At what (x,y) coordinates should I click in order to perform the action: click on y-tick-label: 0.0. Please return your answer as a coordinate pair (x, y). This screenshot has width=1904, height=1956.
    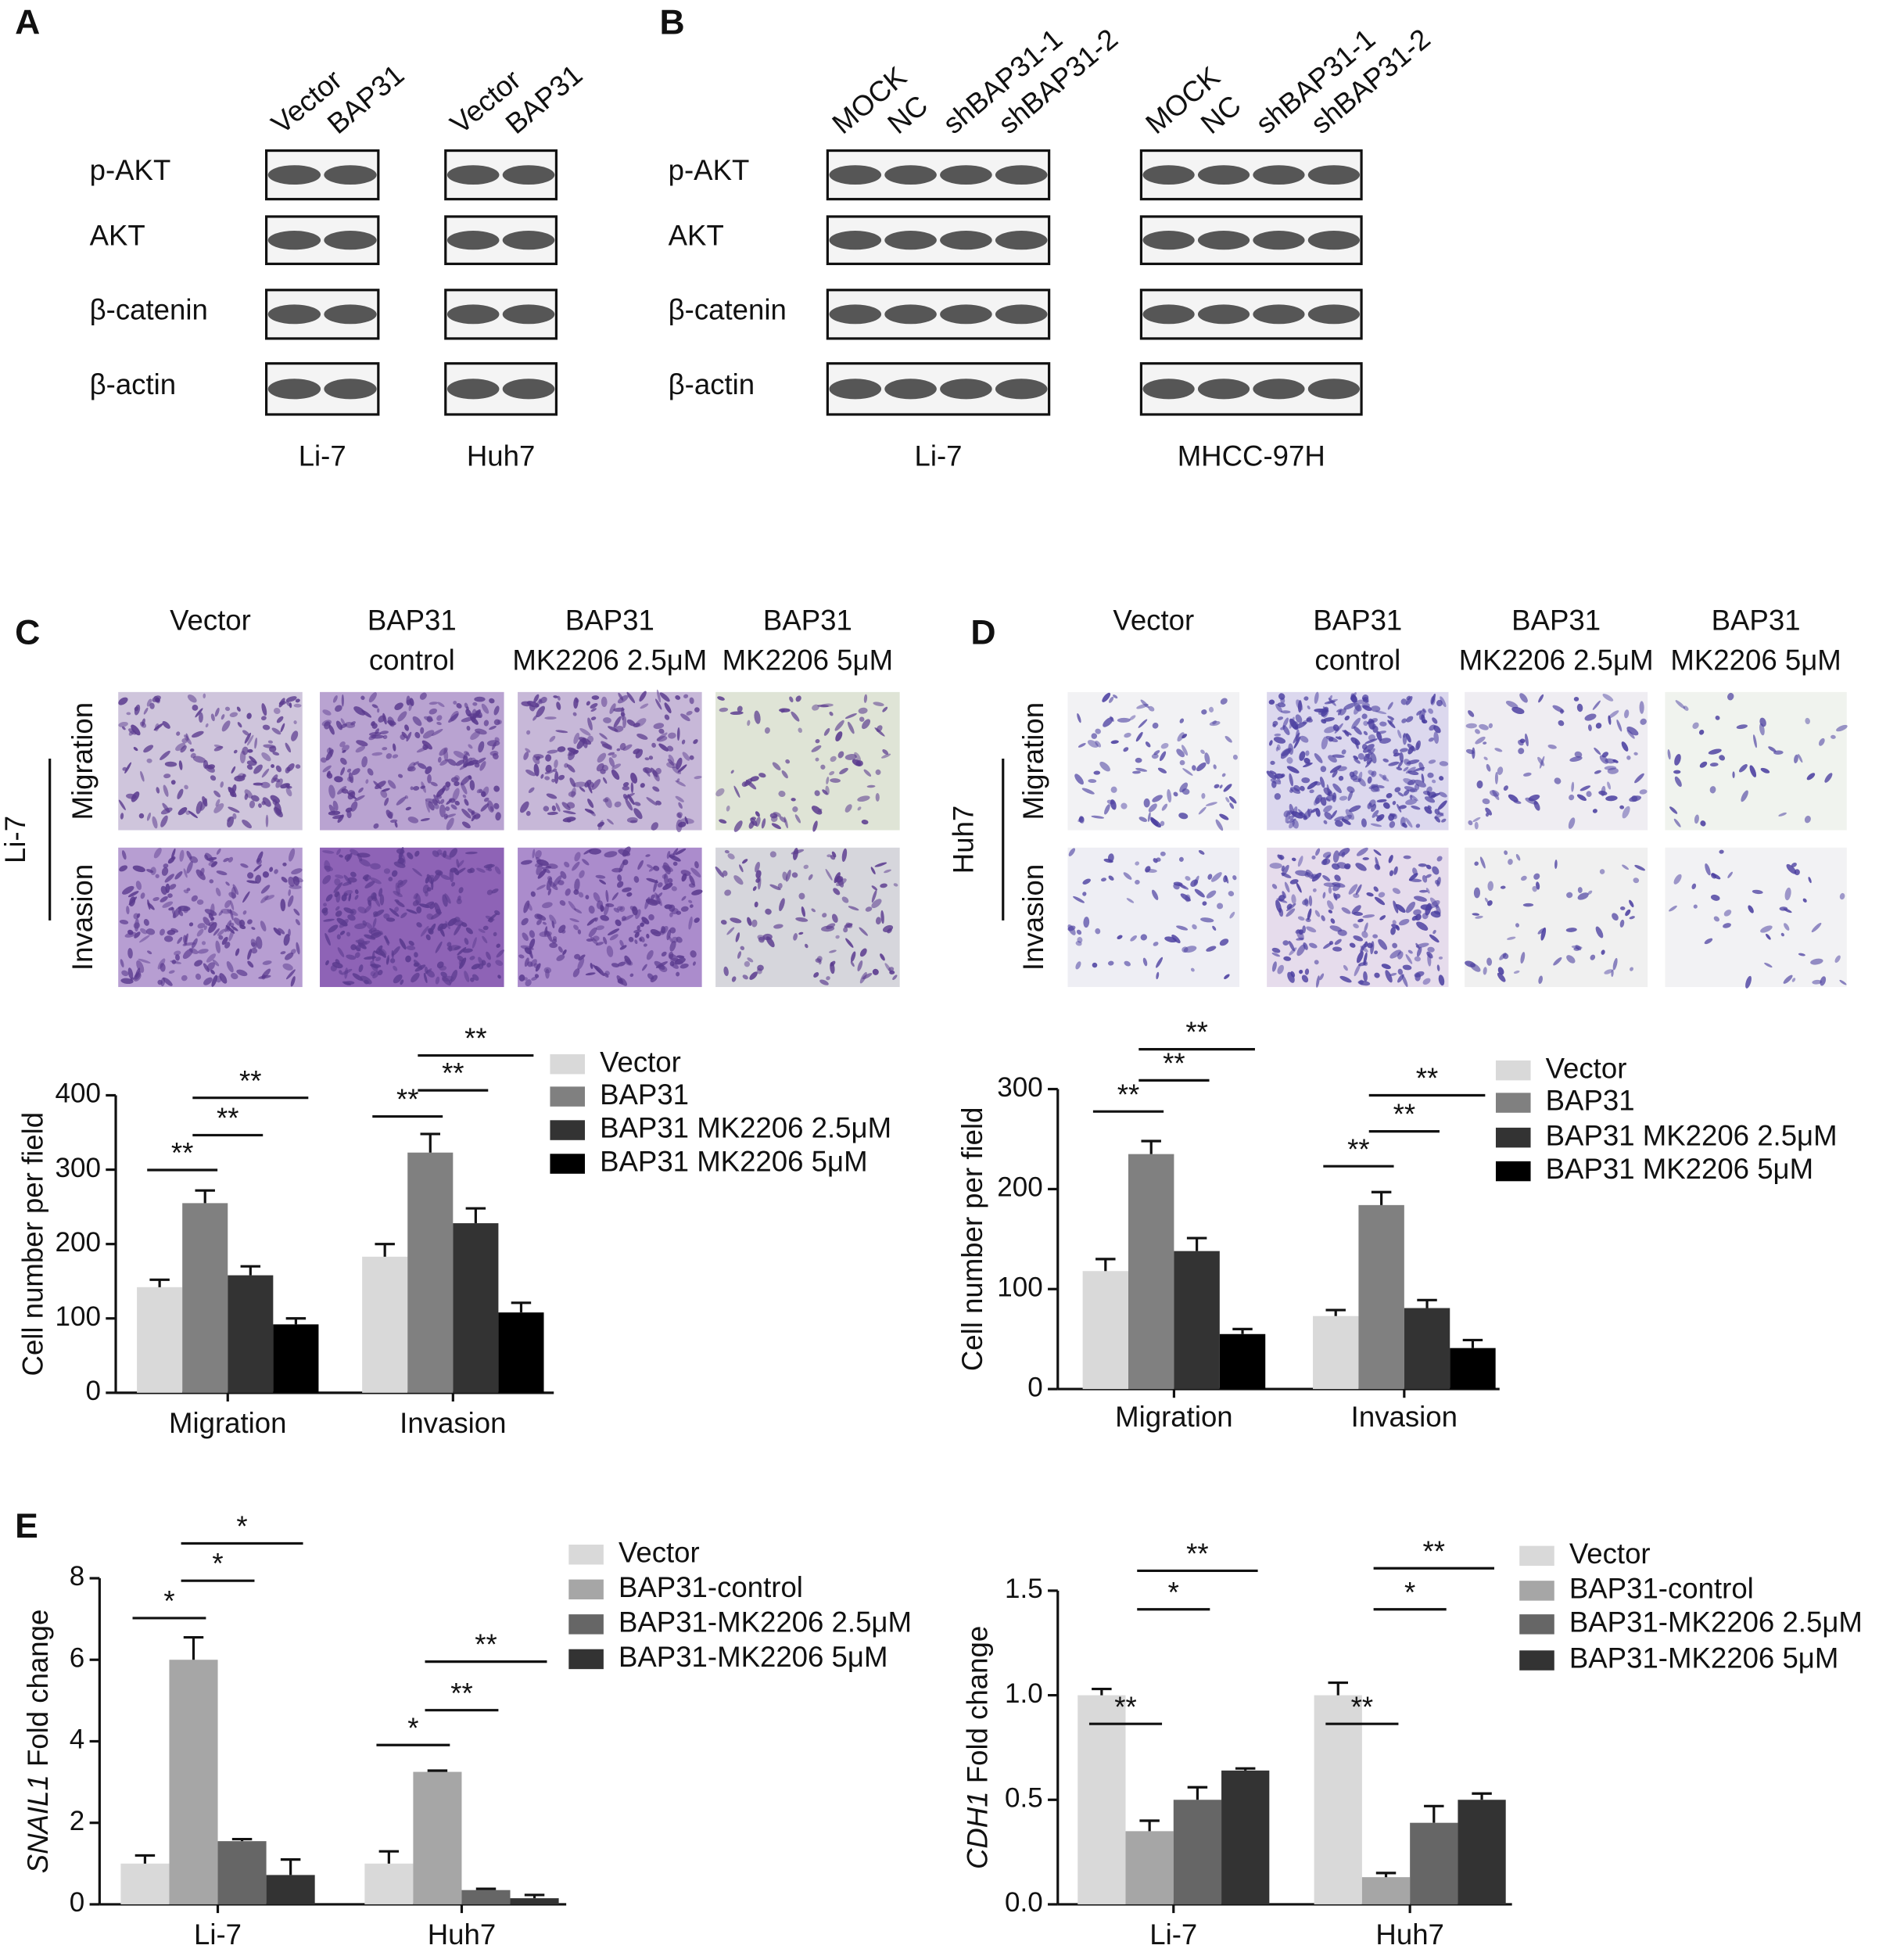
    Looking at the image, I should click on (1024, 1902).